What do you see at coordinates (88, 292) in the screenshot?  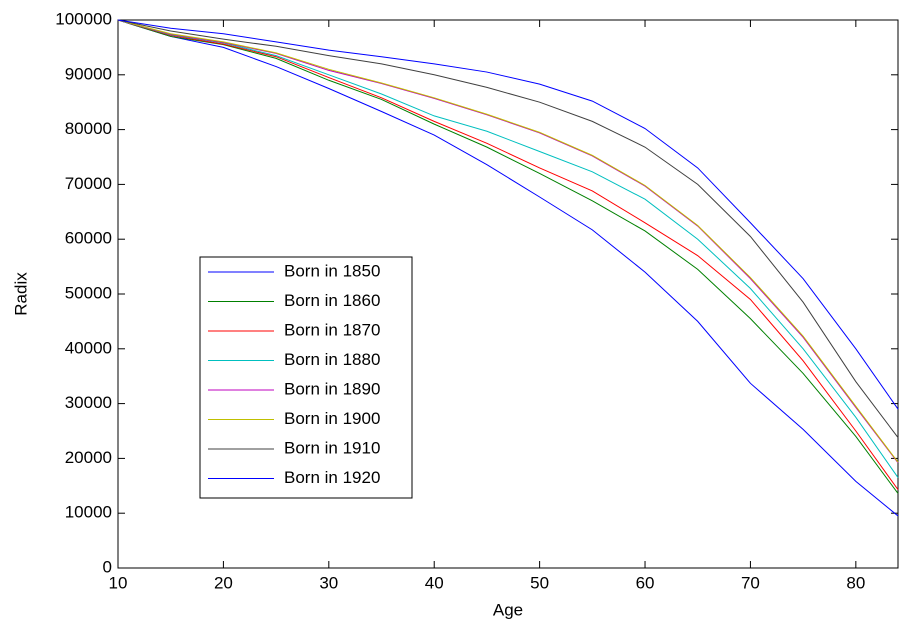 I see `y-tick-label: 50000` at bounding box center [88, 292].